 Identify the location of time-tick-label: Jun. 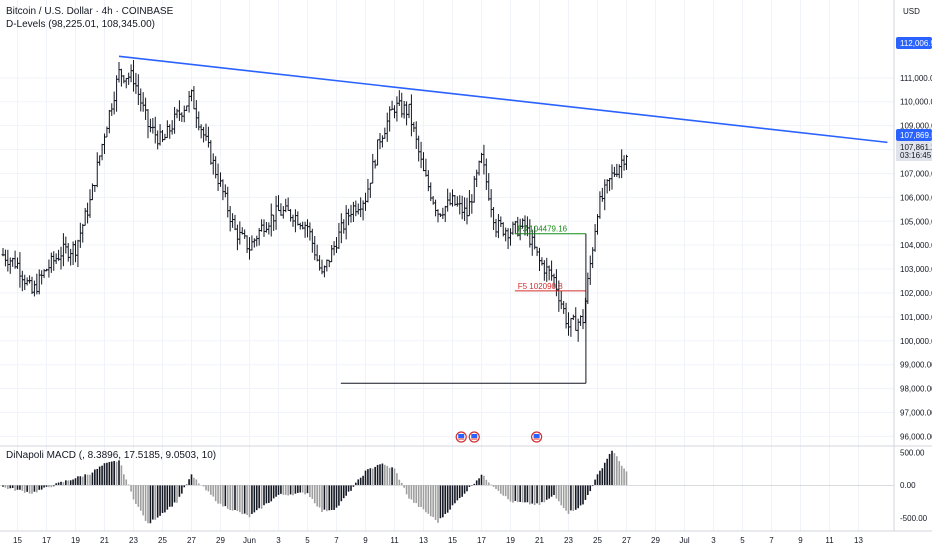
(249, 540).